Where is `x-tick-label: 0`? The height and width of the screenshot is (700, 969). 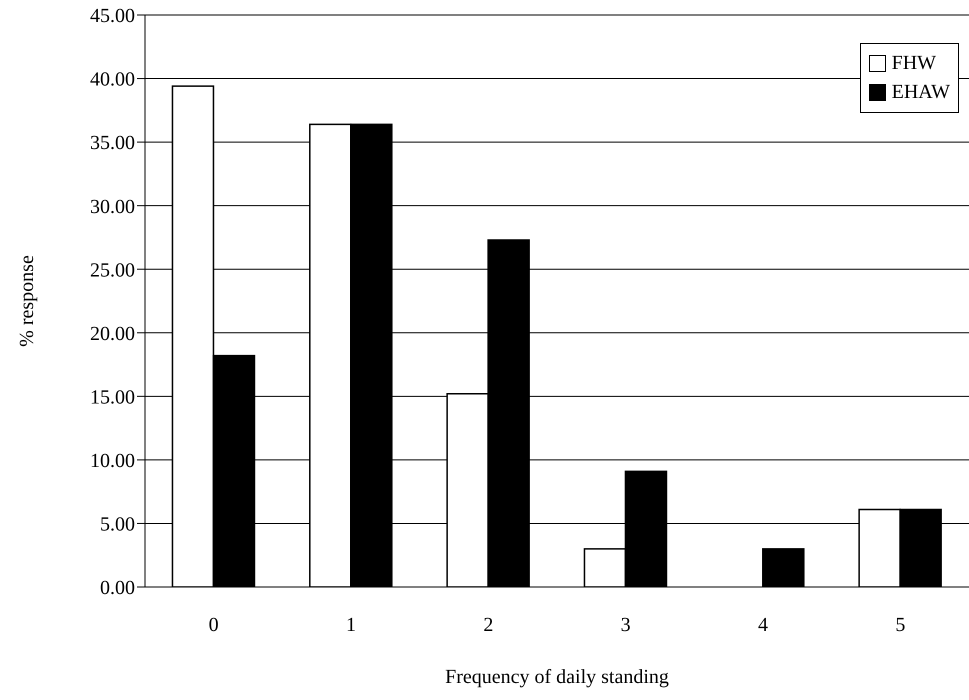
x-tick-label: 0 is located at coordinates (213, 625).